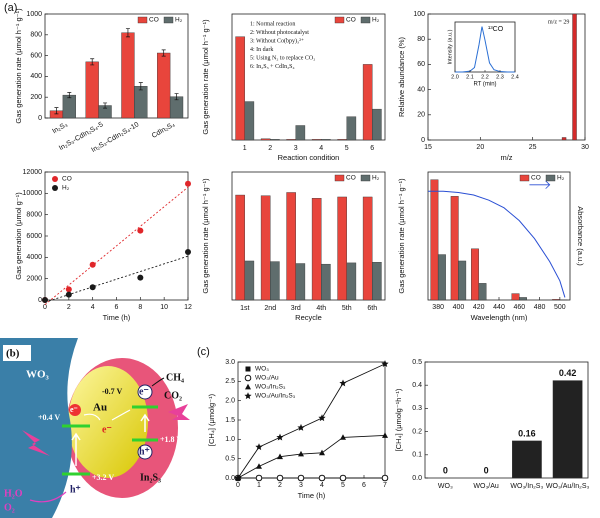  I want to click on y-tick-label: 0.0, so click(230, 478).